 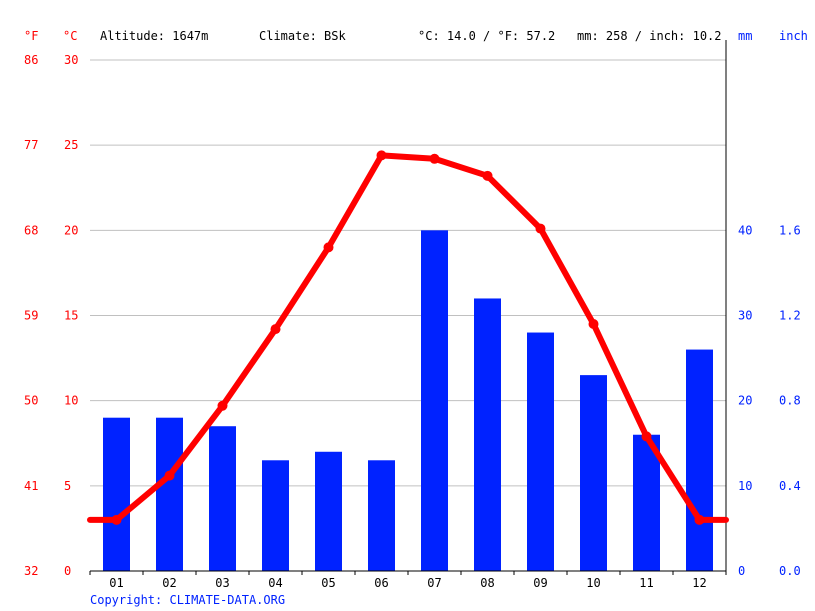 What do you see at coordinates (67, 486) in the screenshot?
I see `celsius-tick-label: 5` at bounding box center [67, 486].